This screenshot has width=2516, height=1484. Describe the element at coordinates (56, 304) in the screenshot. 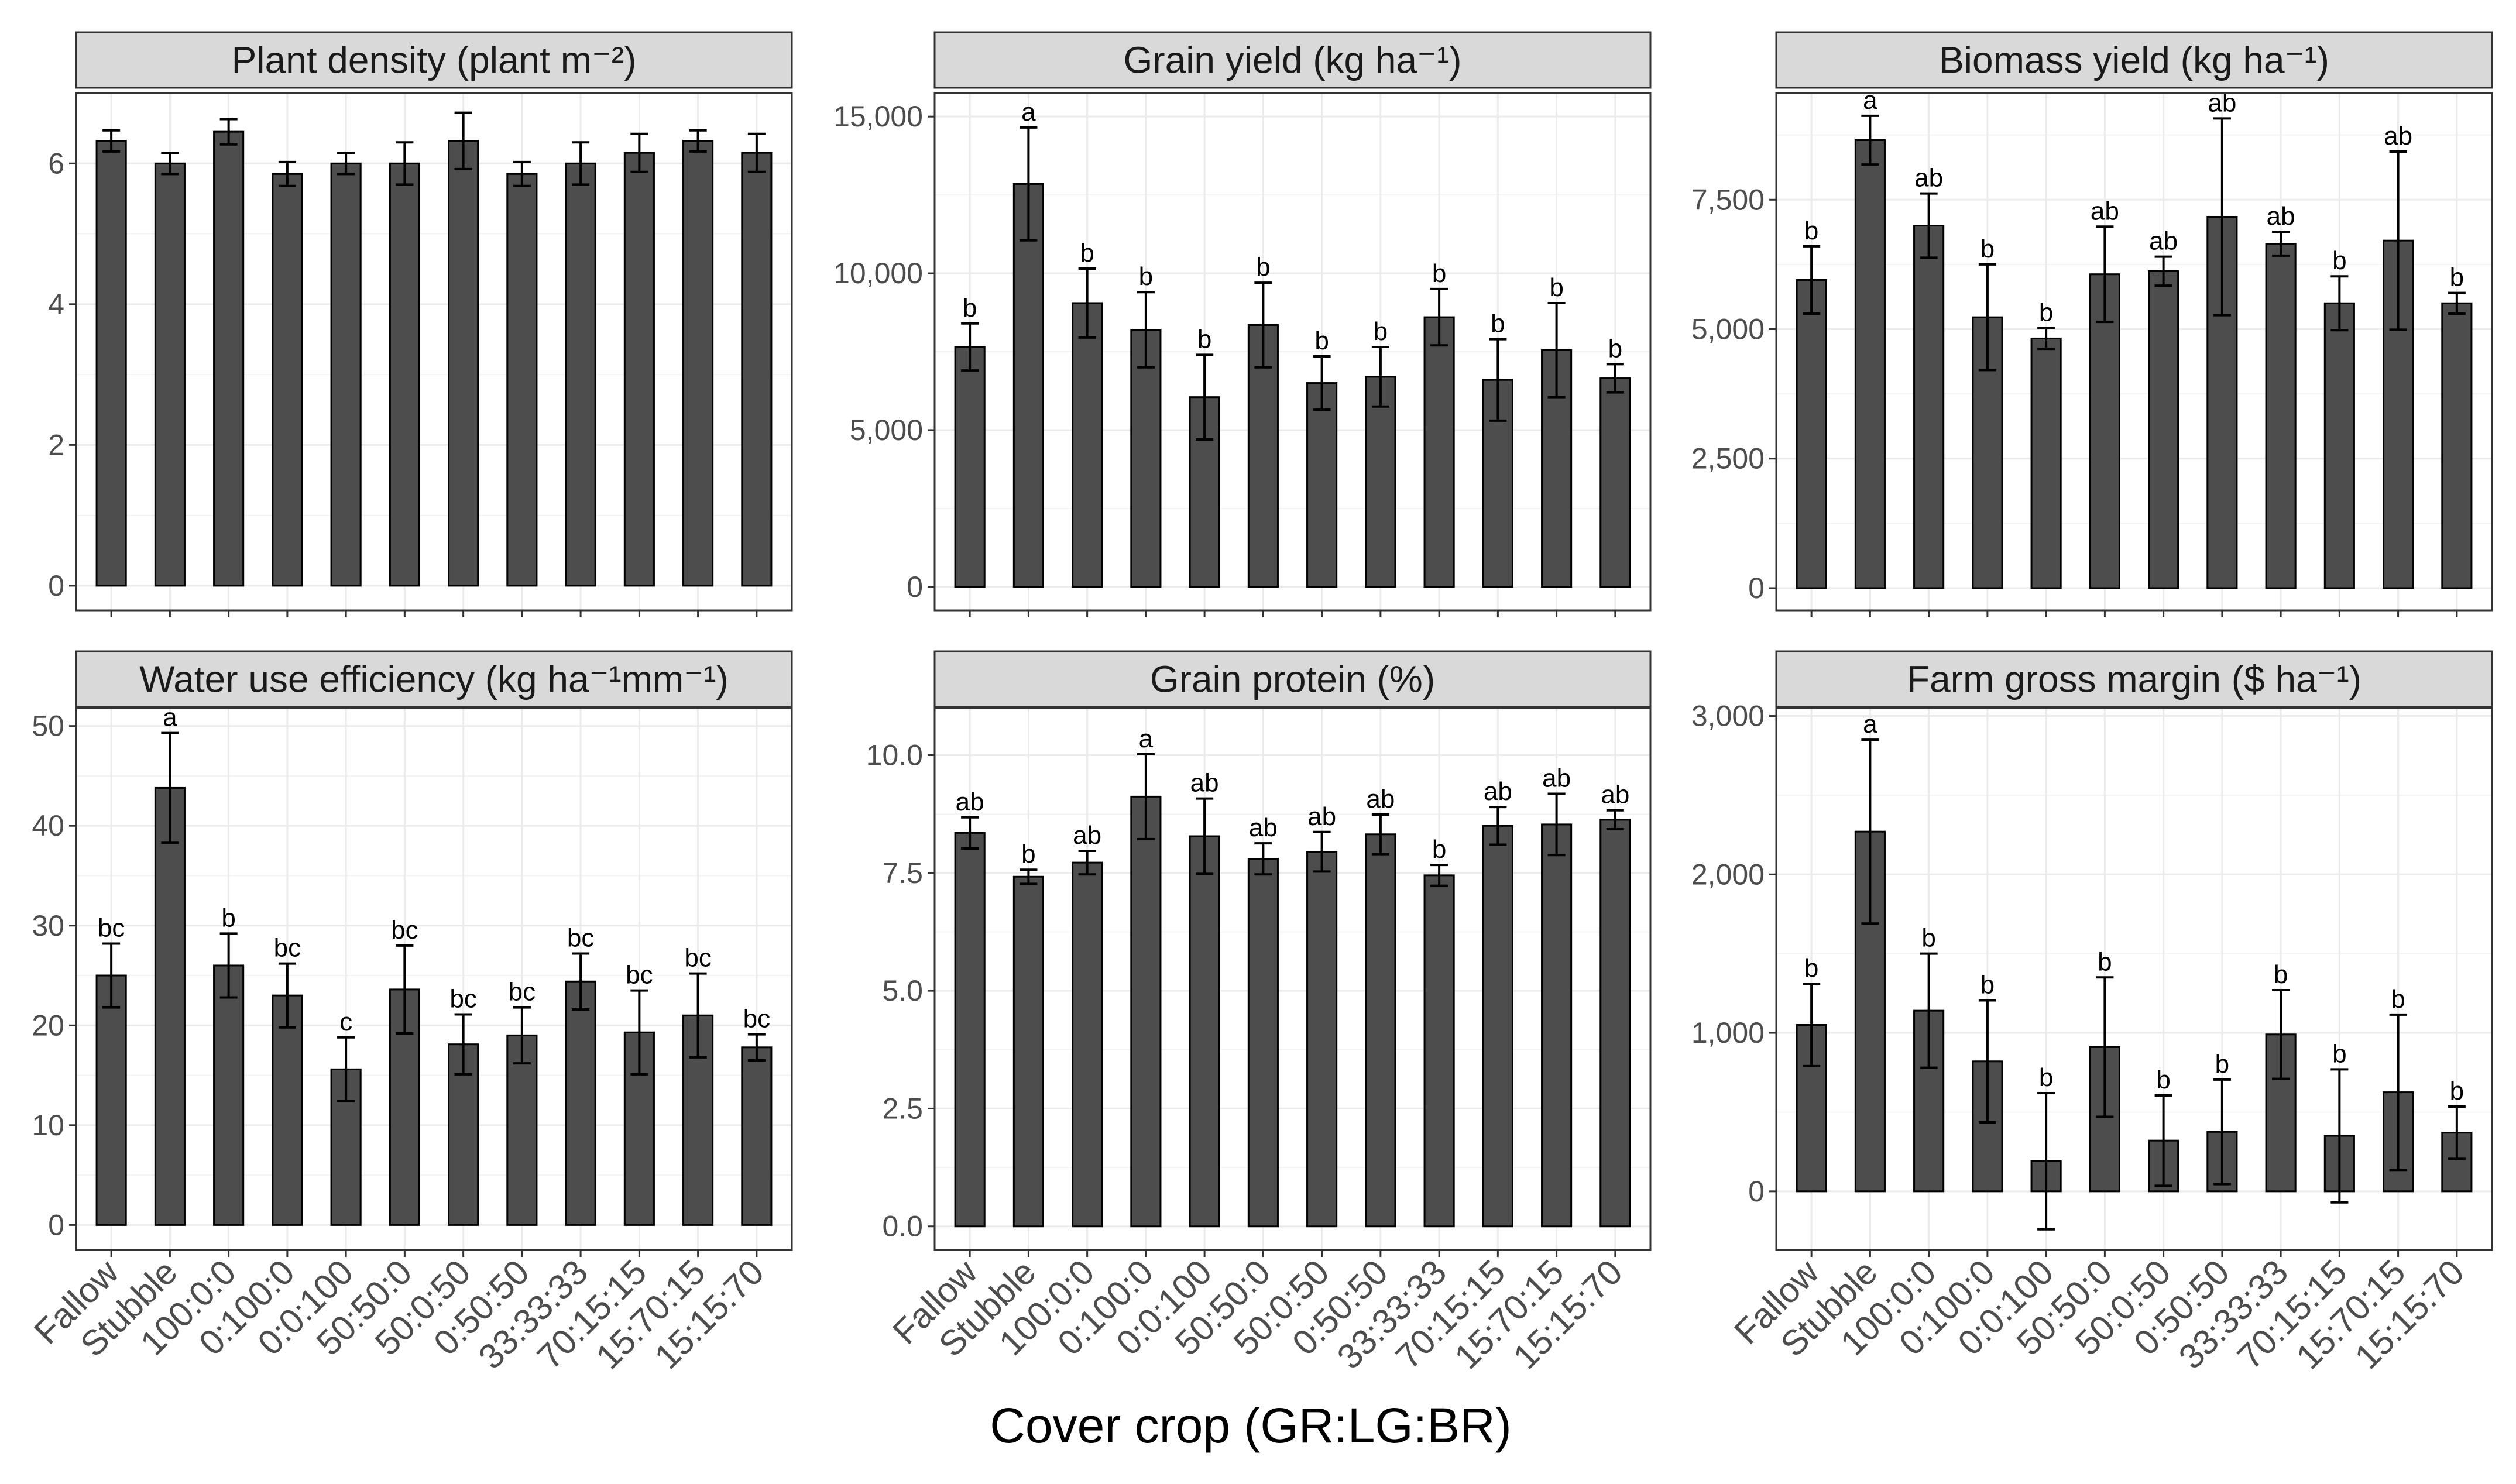

I see `y-tick-label: 4` at that location.